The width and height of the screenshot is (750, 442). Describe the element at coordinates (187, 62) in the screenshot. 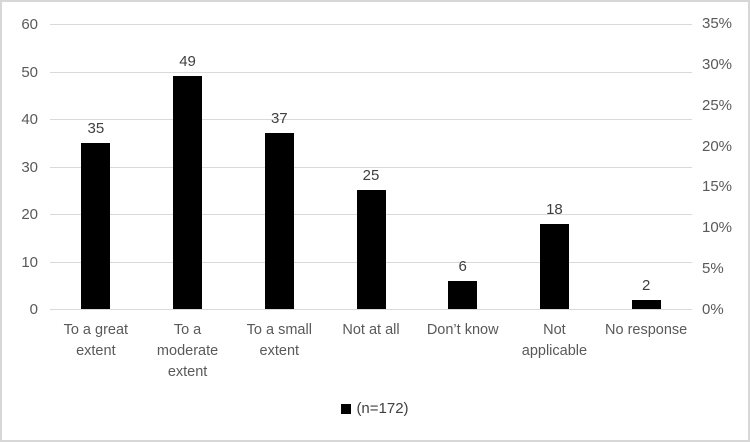

I see `bar-value-label: 49` at that location.